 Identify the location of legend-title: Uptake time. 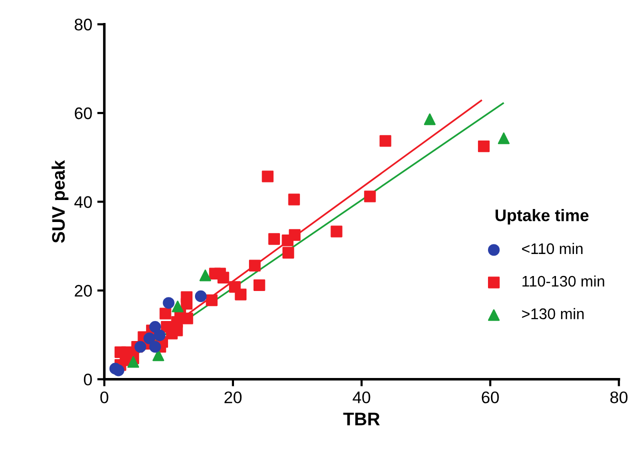
(542, 217).